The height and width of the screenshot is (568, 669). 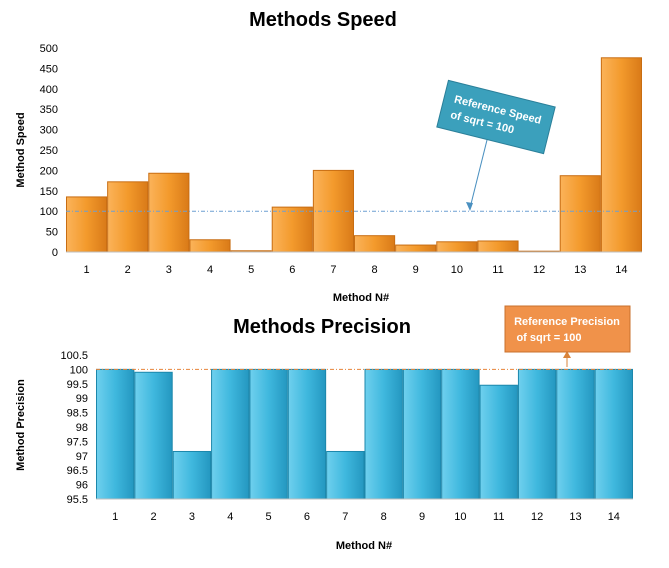 What do you see at coordinates (49, 110) in the screenshot?
I see `speed-y-tick-label: 350` at bounding box center [49, 110].